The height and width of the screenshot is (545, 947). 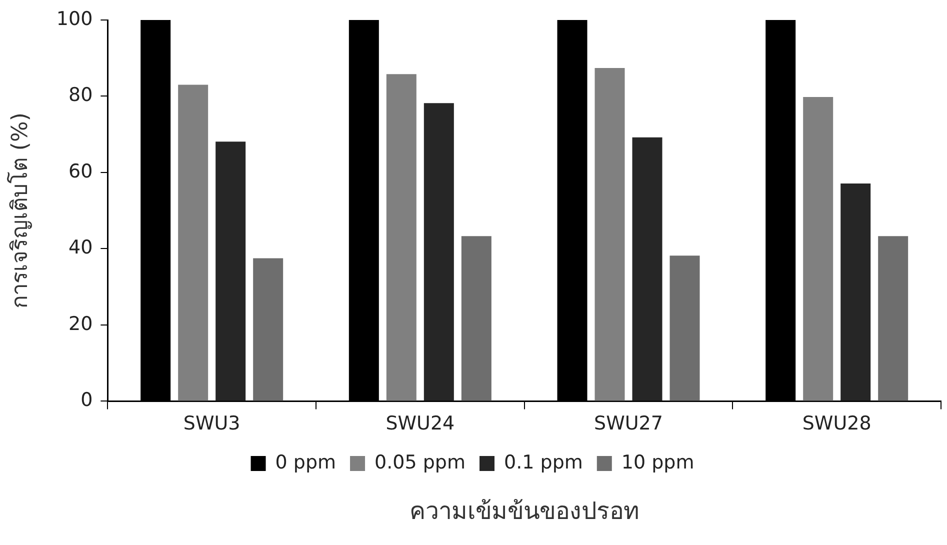 I want to click on y-tick-label: 20, so click(x=80, y=323).